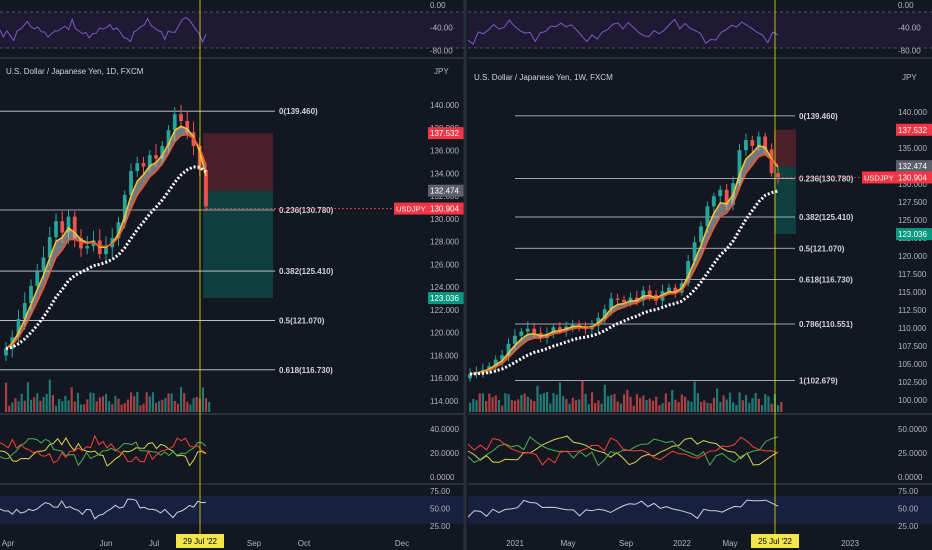 This screenshot has height=550, width=932. I want to click on price-axis-tick: 126.000, so click(444, 264).